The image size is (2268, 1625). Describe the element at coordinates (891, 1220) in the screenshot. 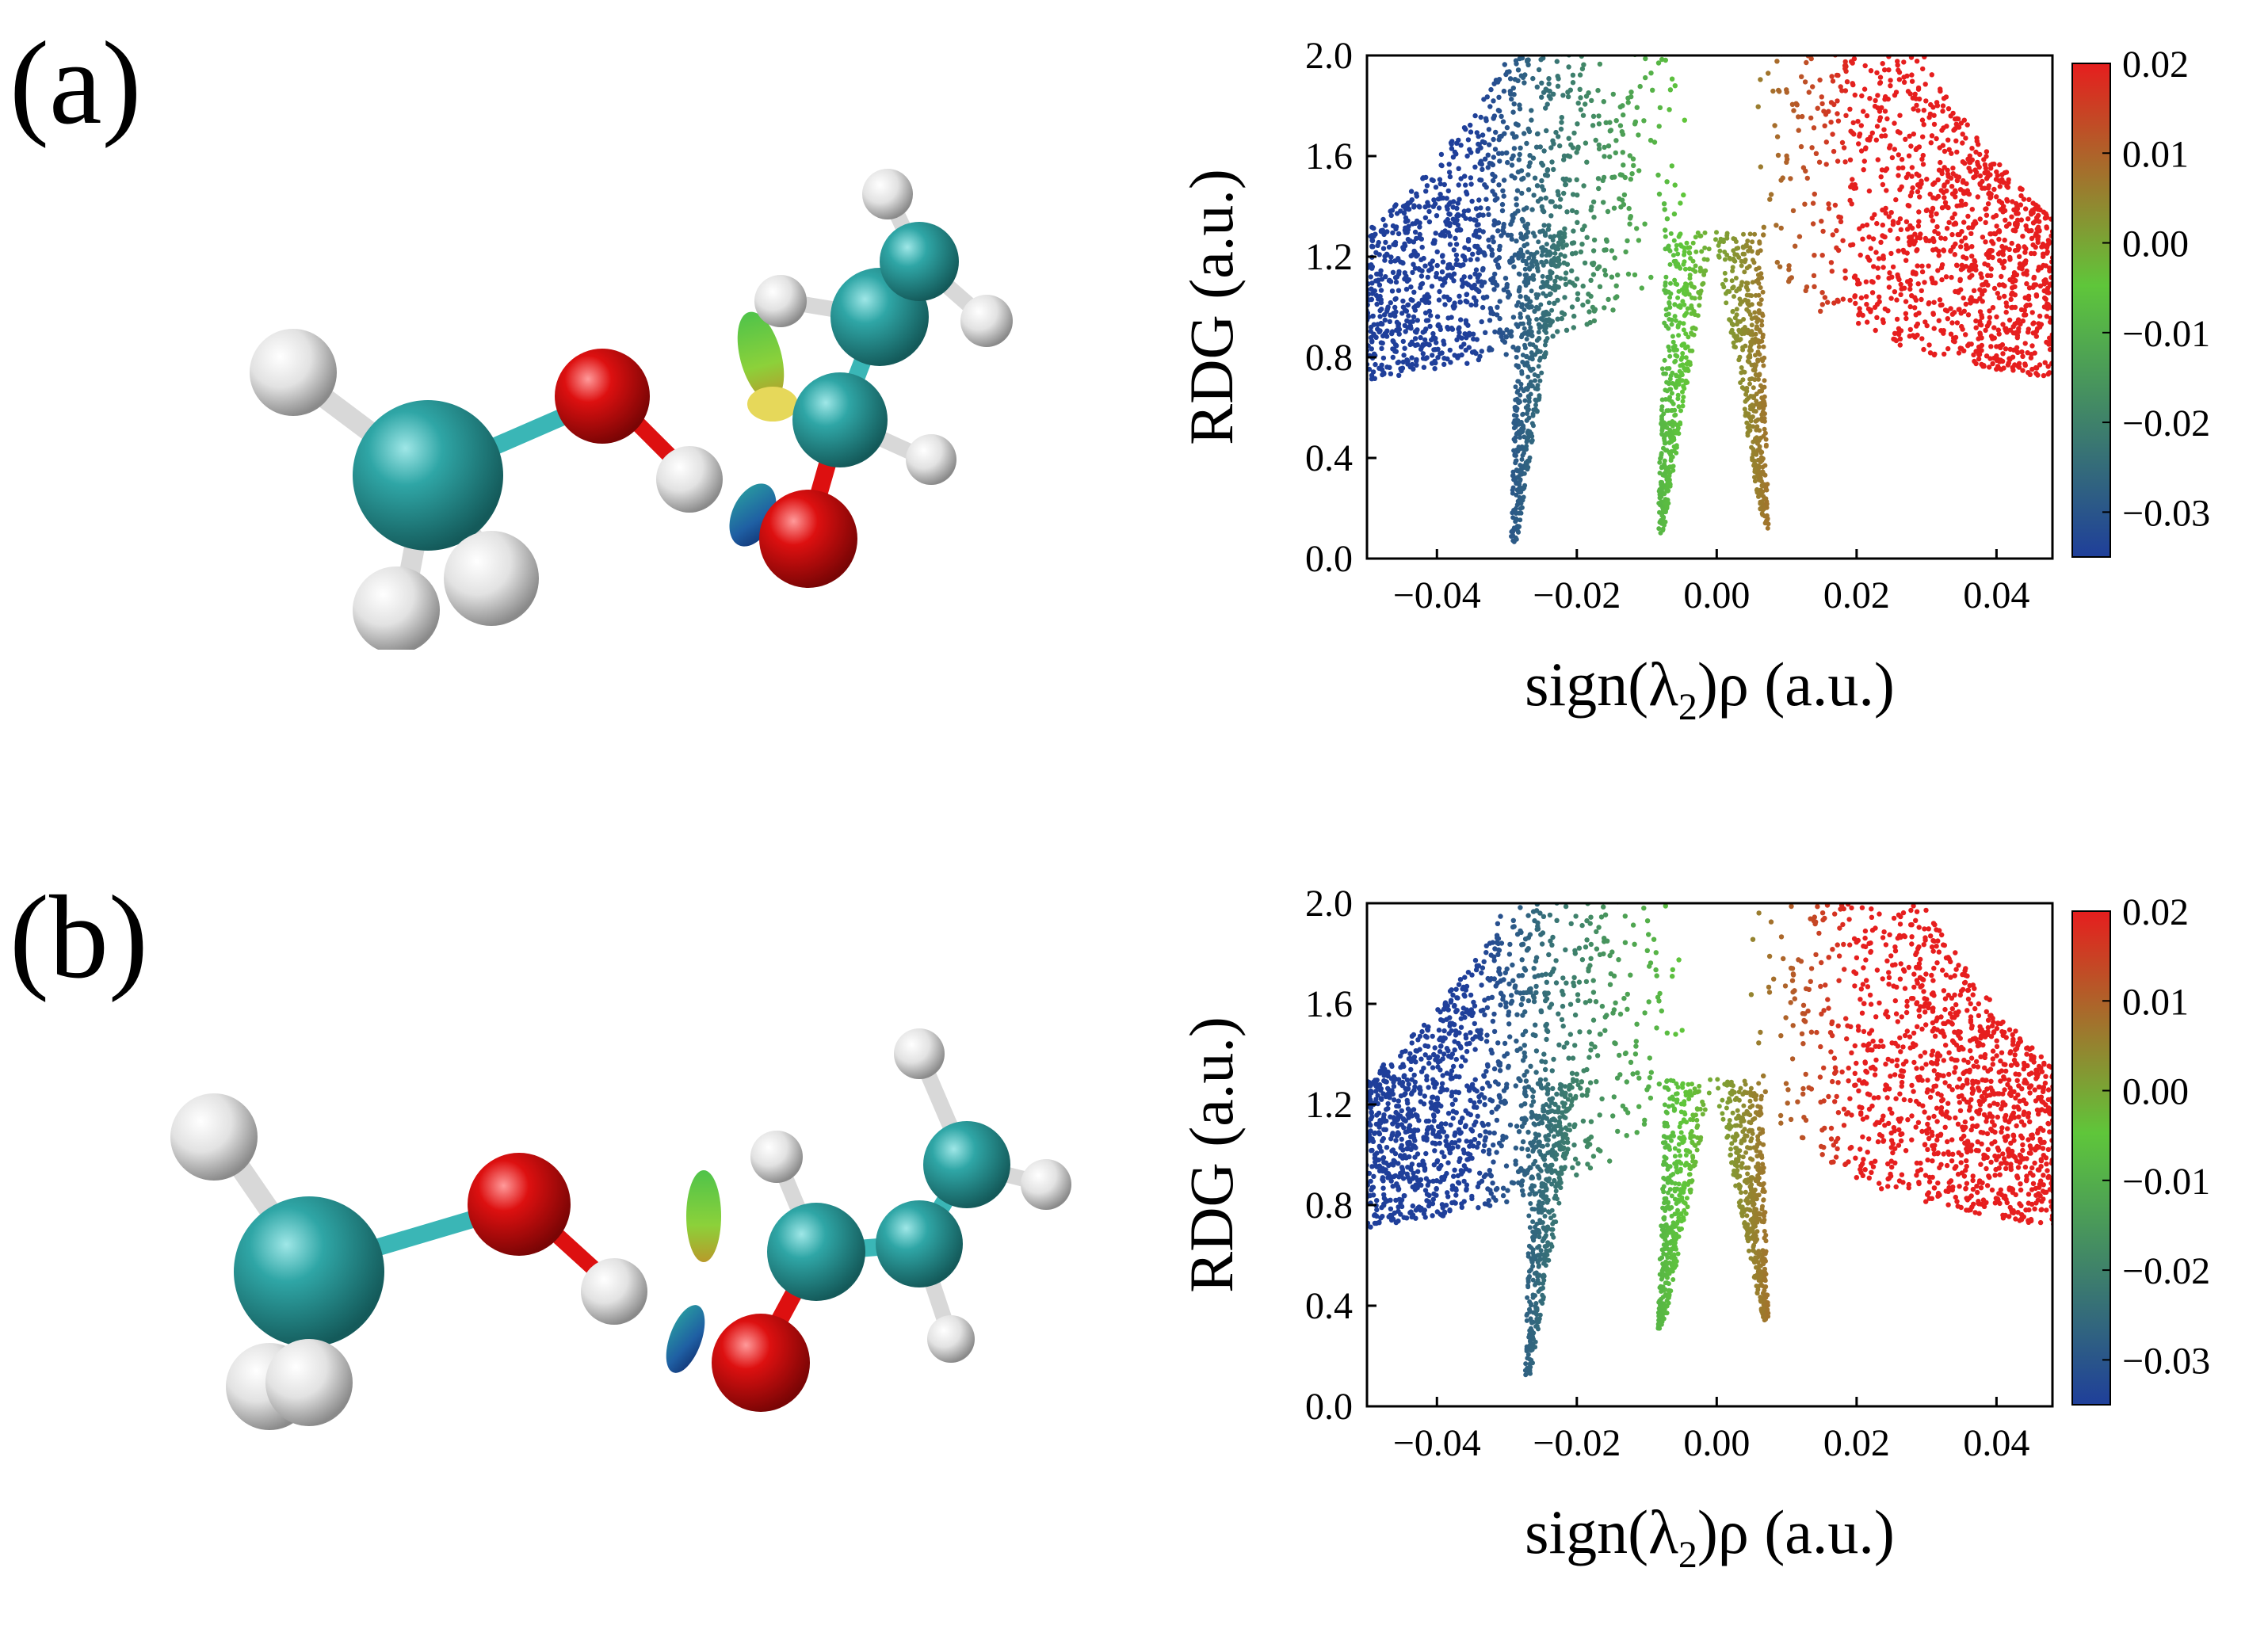

I see `acrolein-molecule` at that location.